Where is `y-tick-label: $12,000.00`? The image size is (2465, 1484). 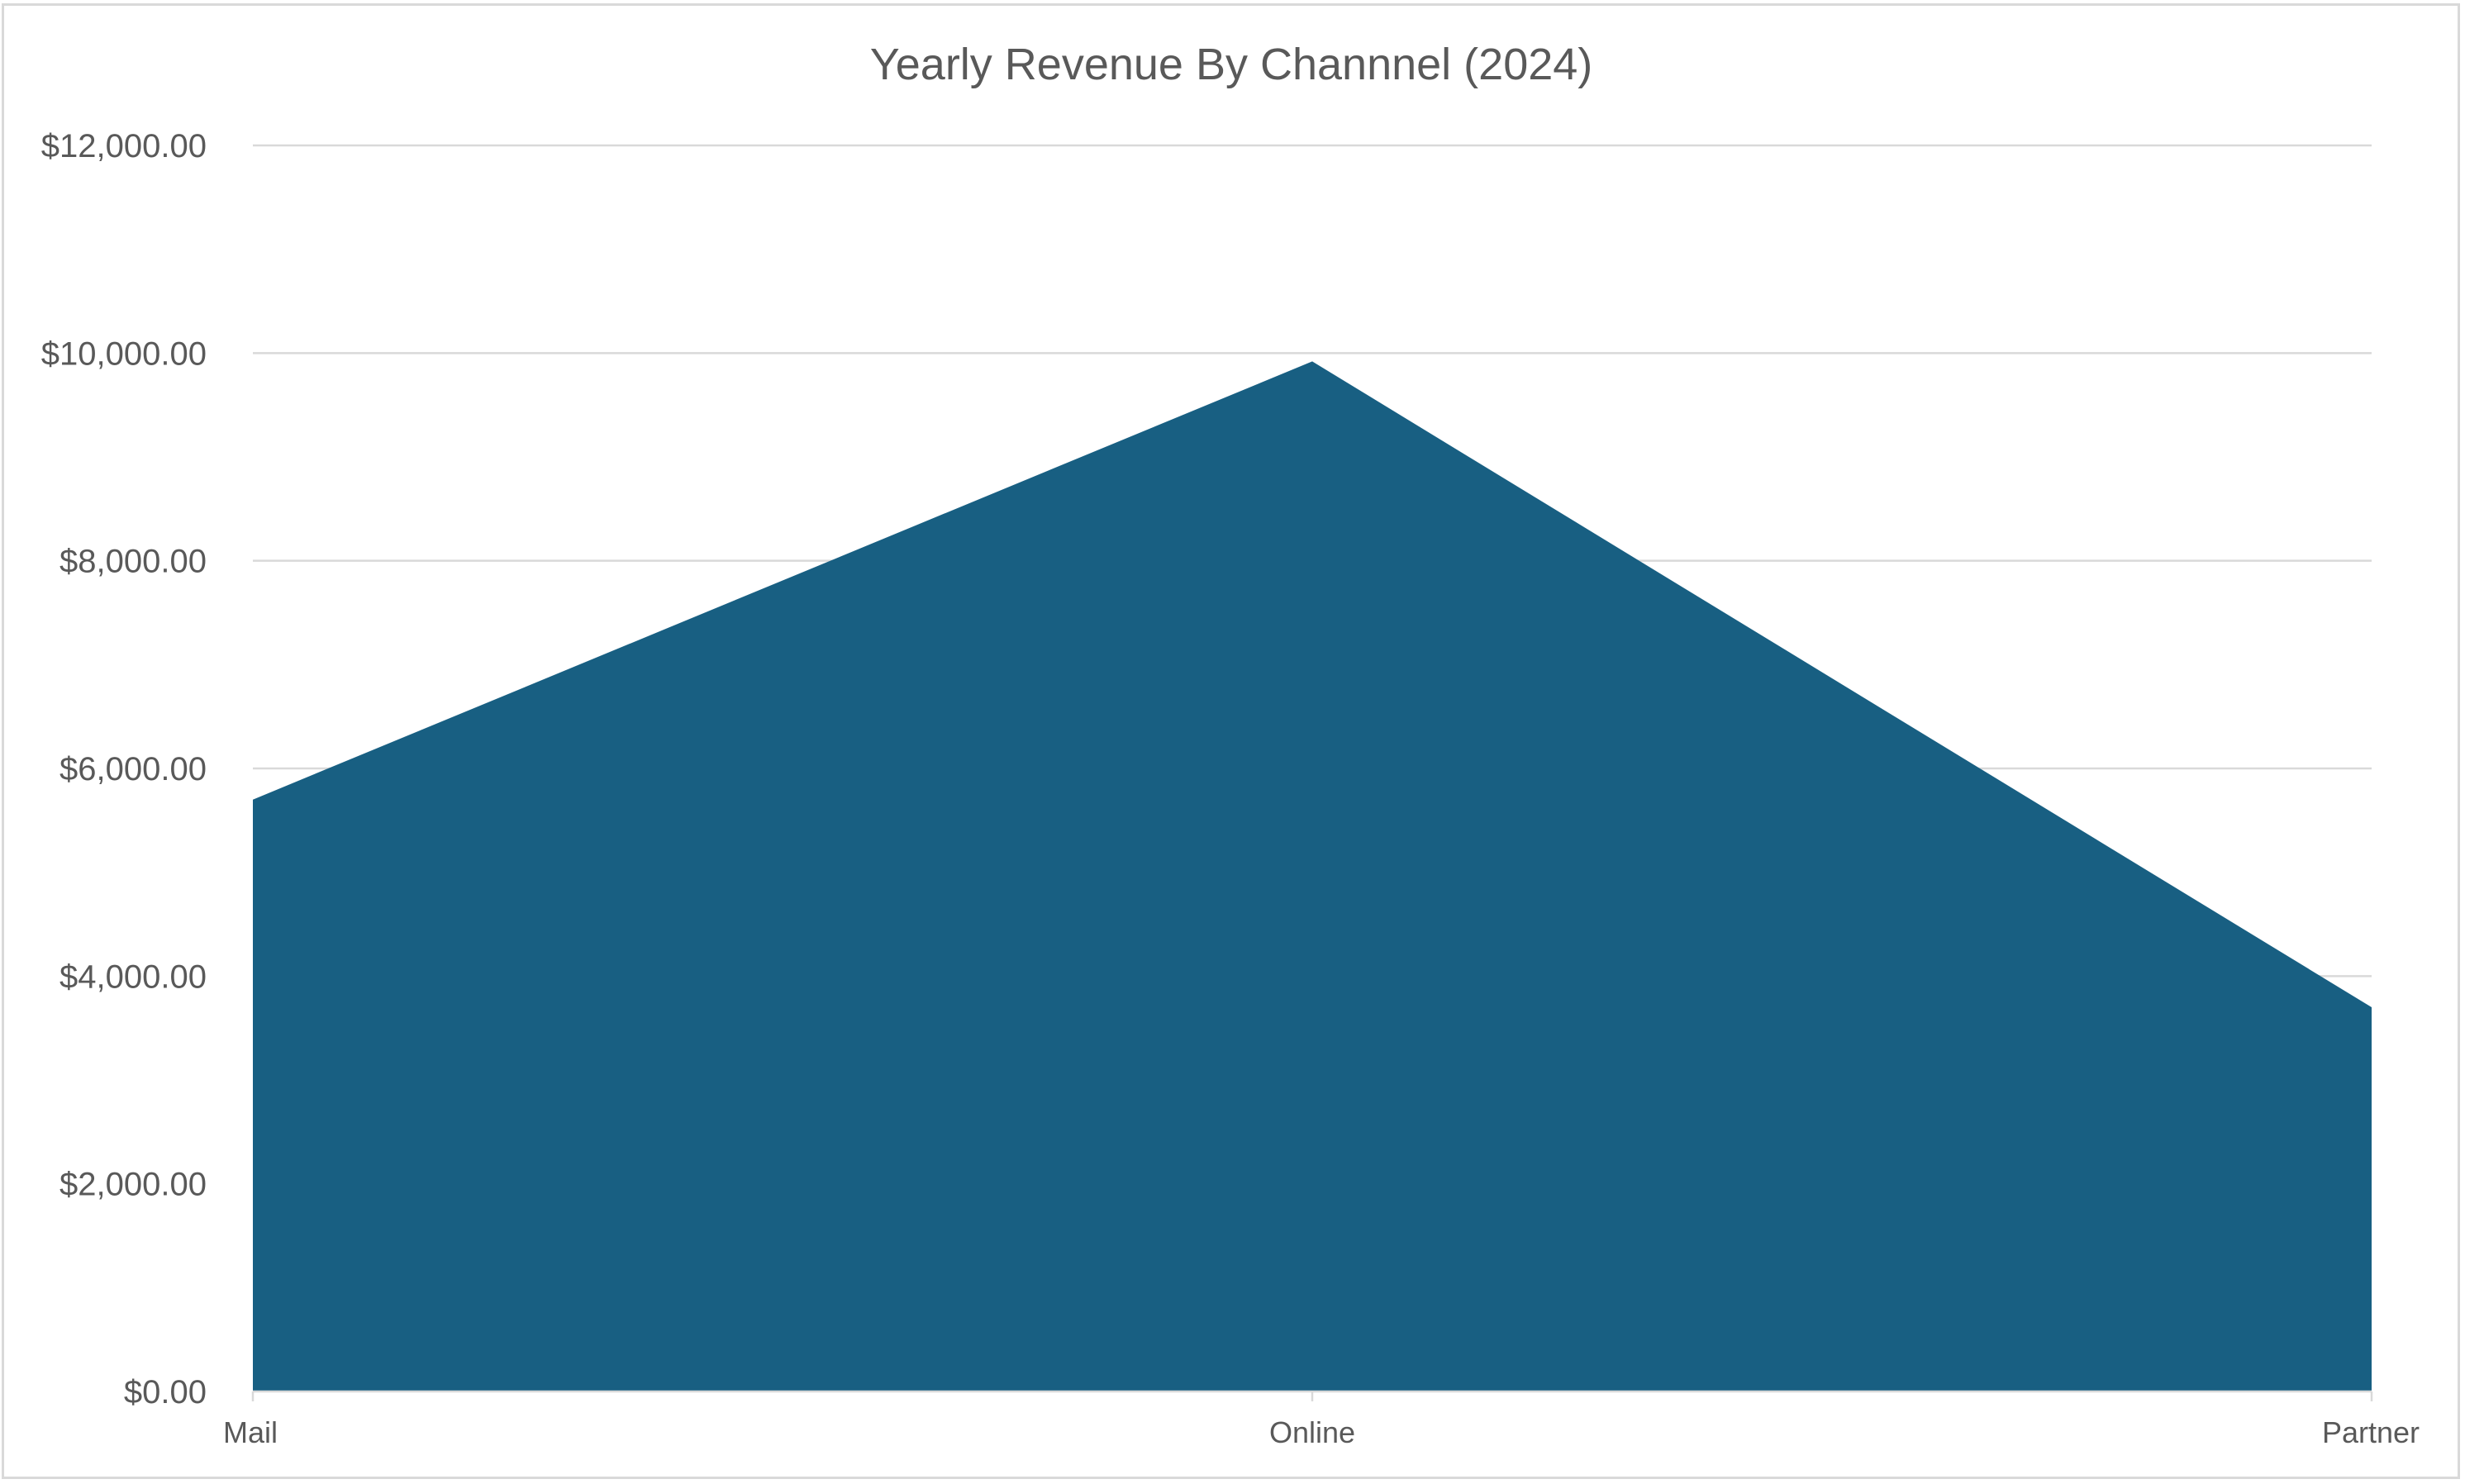 y-tick-label: $12,000.00 is located at coordinates (124, 146).